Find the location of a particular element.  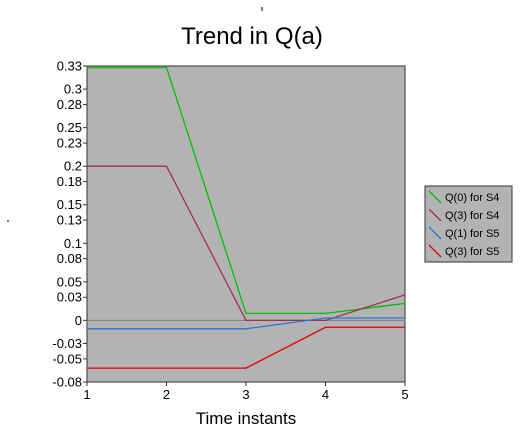

y-tick-label: 0 is located at coordinates (78, 320).